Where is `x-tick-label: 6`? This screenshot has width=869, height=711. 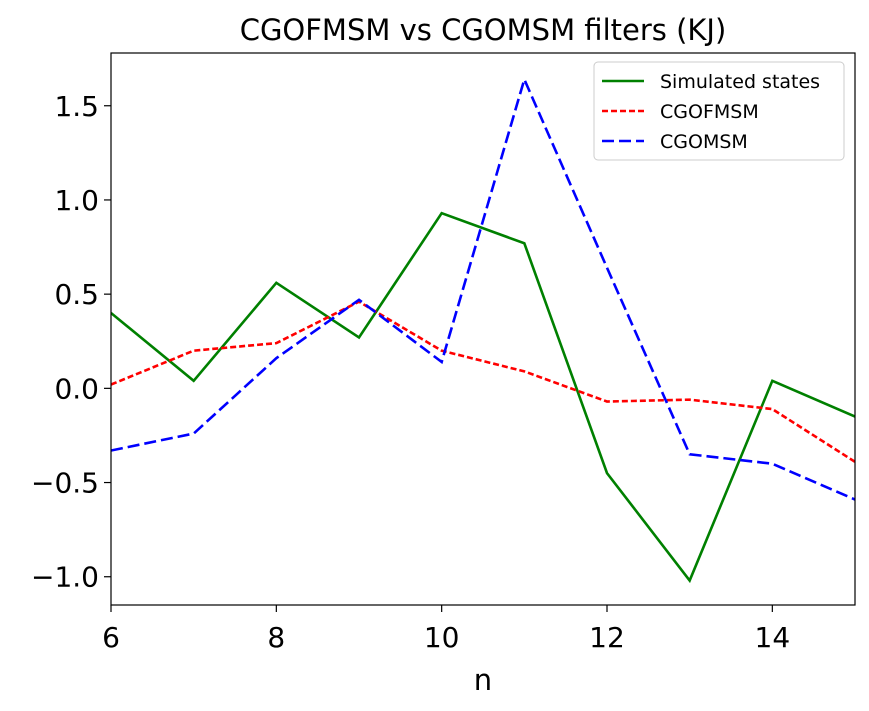 x-tick-label: 6 is located at coordinates (111, 637).